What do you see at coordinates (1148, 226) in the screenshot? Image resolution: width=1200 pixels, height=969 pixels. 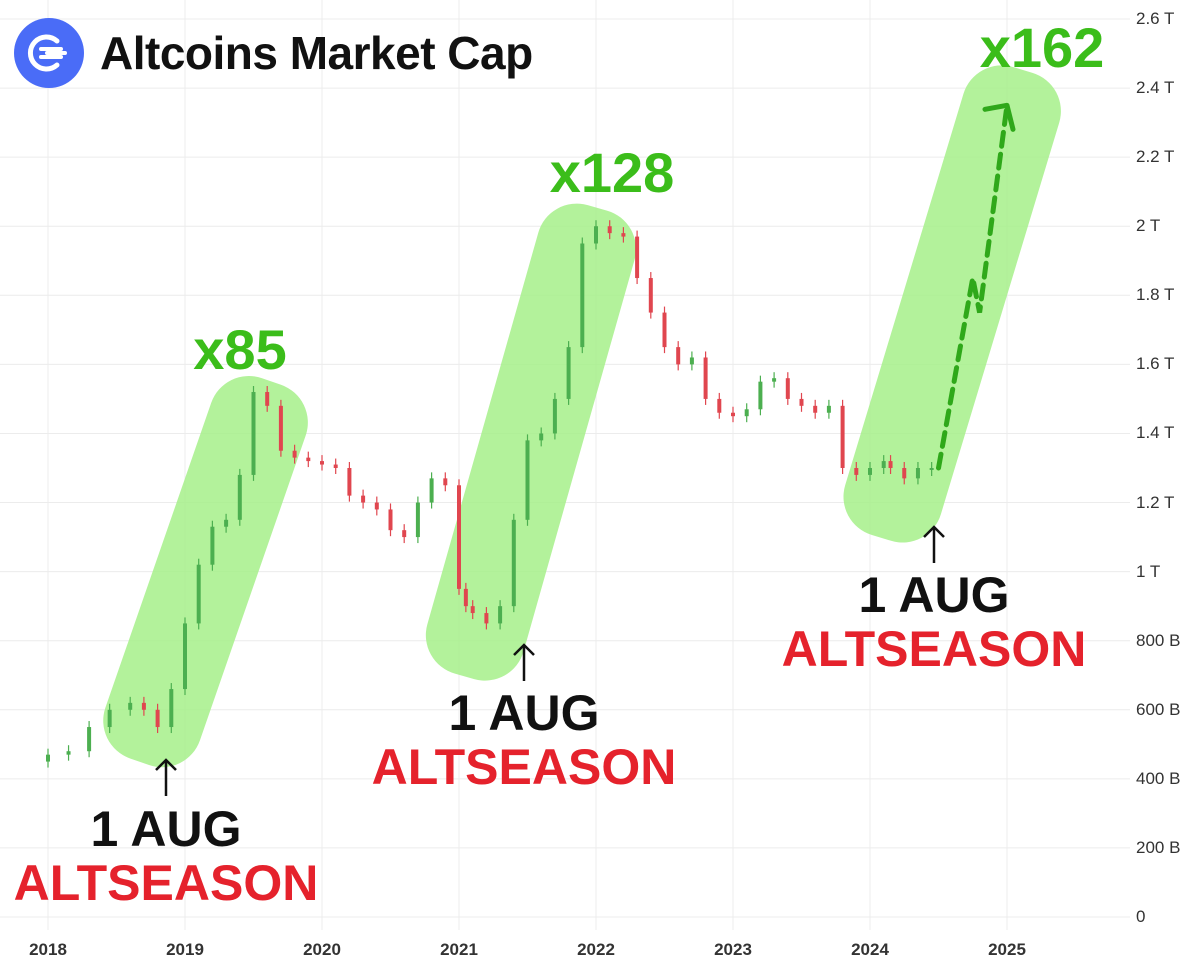 I see `y-tick-label: 2 T` at bounding box center [1148, 226].